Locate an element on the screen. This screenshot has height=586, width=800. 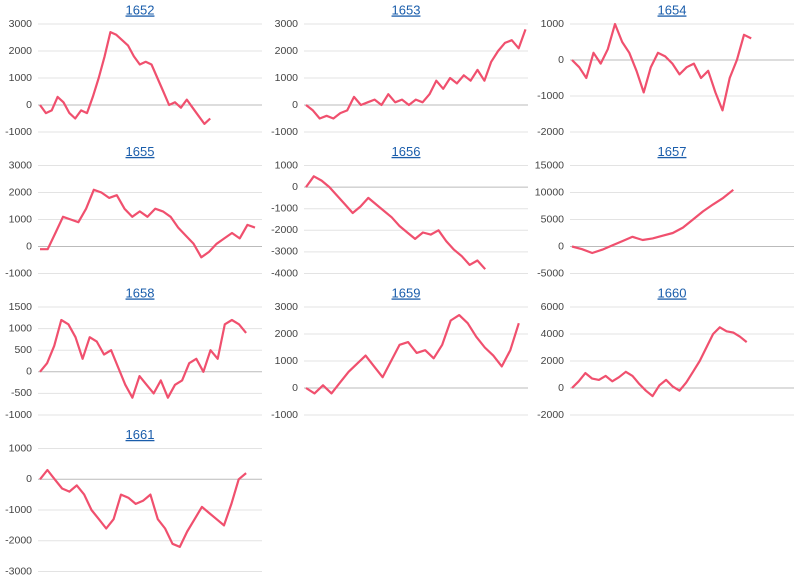
y-tick-label: 10000 is located at coordinates (549, 192).